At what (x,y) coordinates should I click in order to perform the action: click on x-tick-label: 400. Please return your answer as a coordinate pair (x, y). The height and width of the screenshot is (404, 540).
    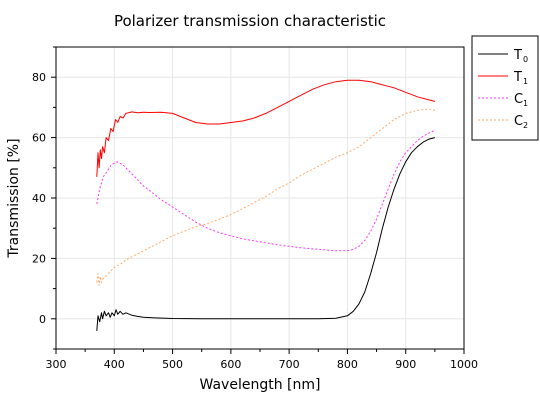
    Looking at the image, I should click on (114, 364).